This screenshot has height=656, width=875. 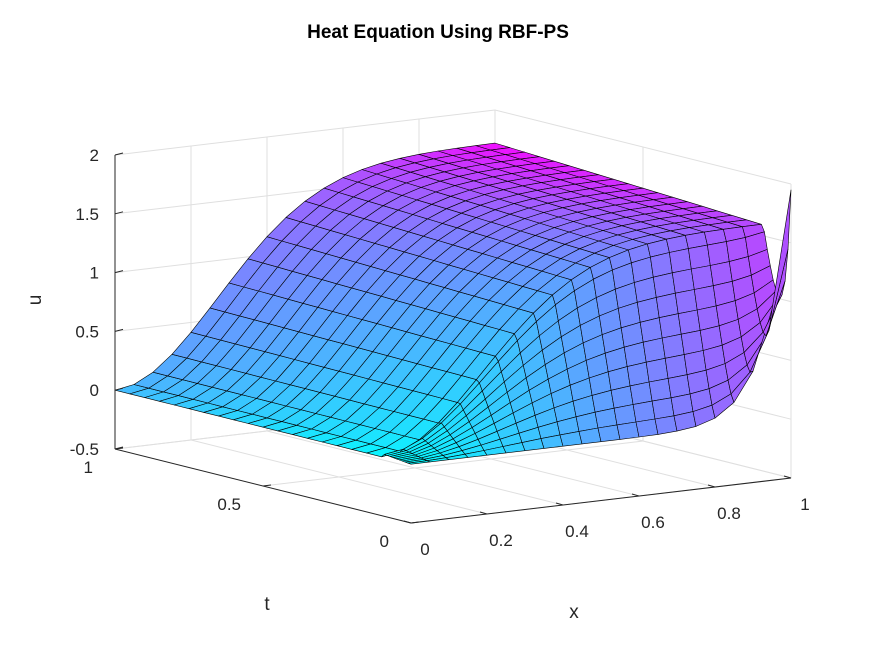 I want to click on u-tick-label: 0.5, so click(x=87, y=331).